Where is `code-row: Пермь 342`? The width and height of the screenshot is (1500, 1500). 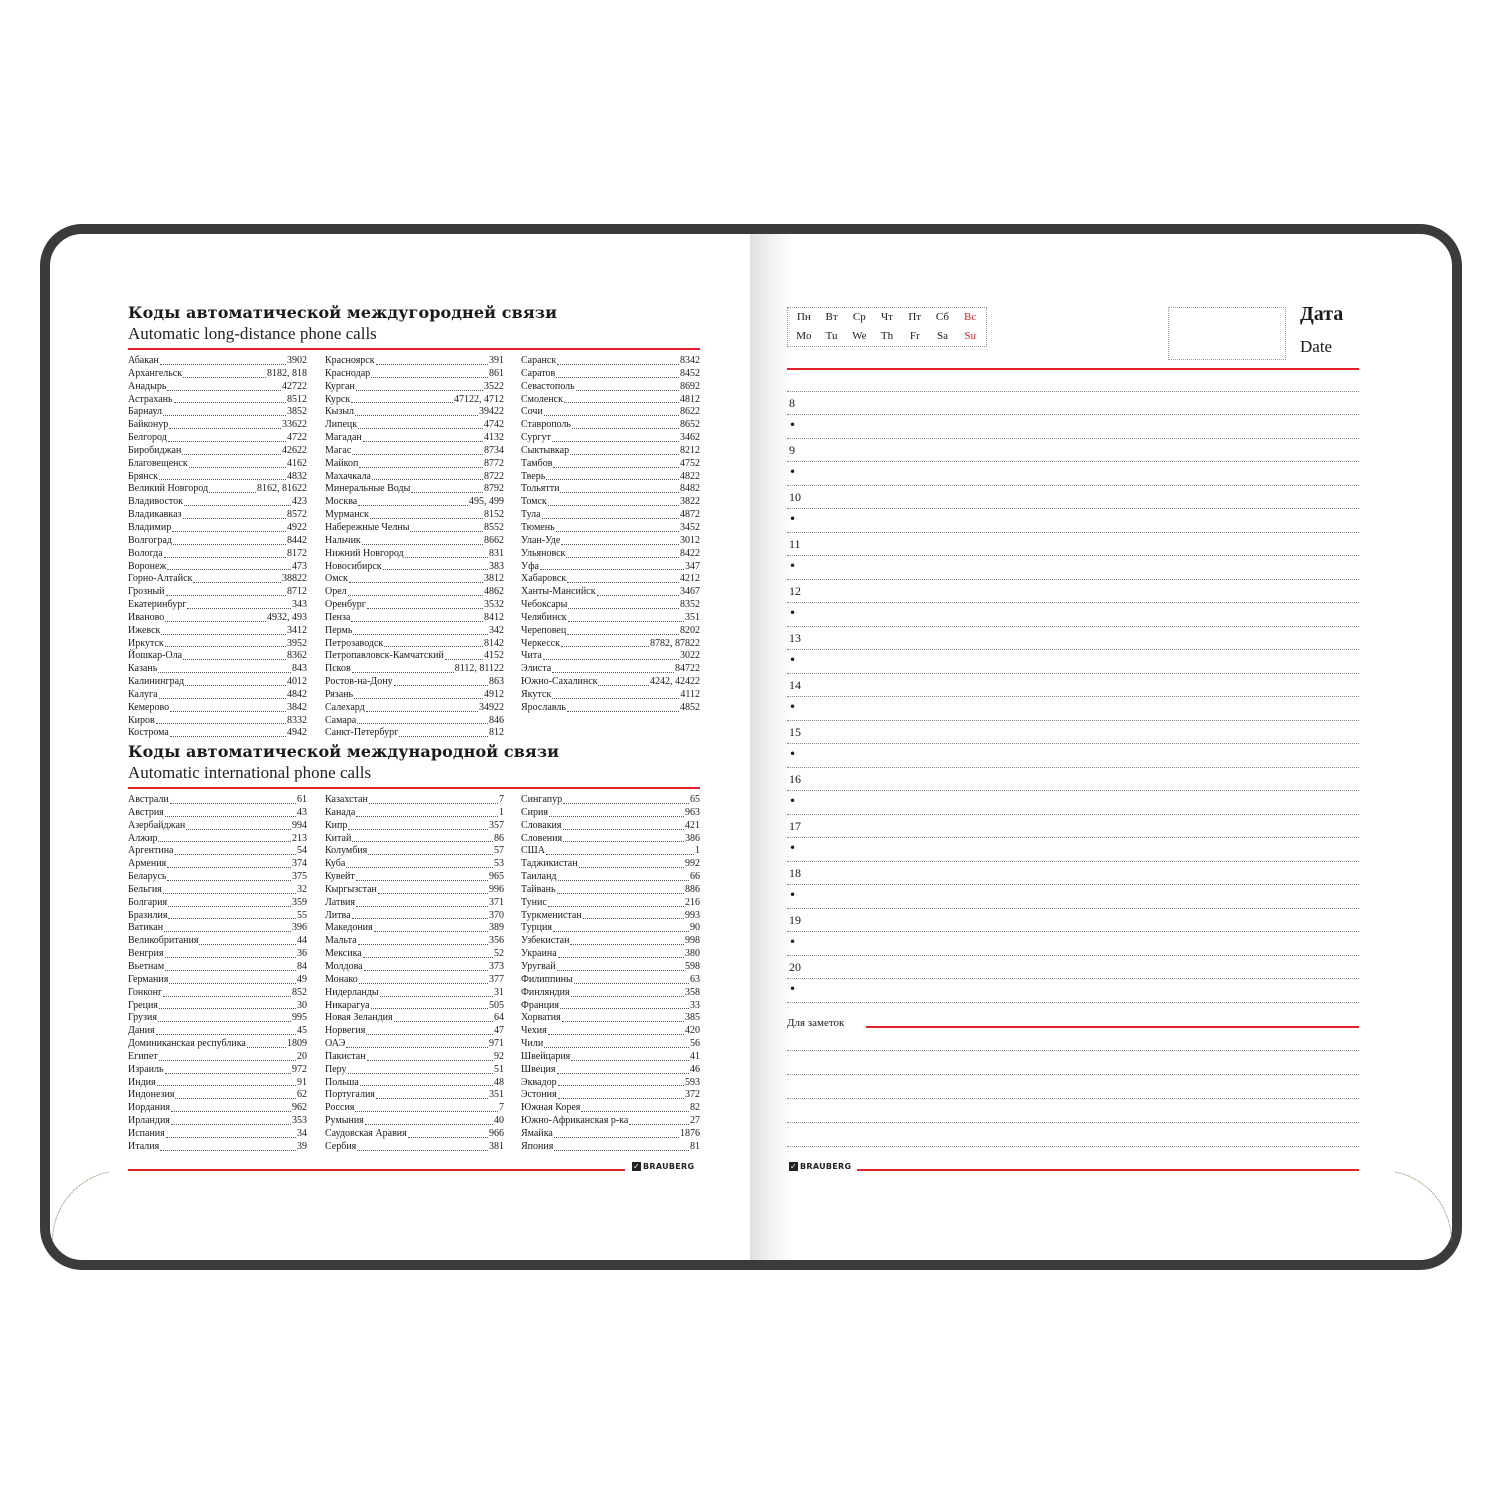 code-row: Пермь 342 is located at coordinates (414, 631).